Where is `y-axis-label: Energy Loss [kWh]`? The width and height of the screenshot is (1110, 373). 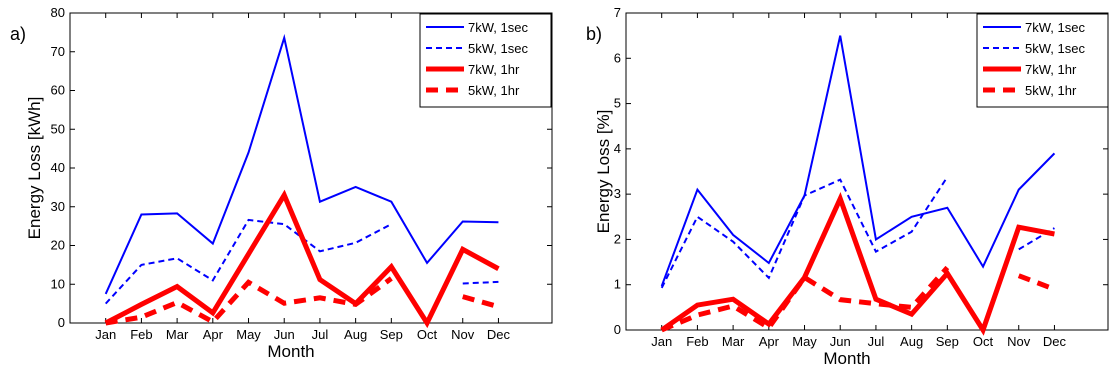 y-axis-label: Energy Loss [kWh] is located at coordinates (34, 168).